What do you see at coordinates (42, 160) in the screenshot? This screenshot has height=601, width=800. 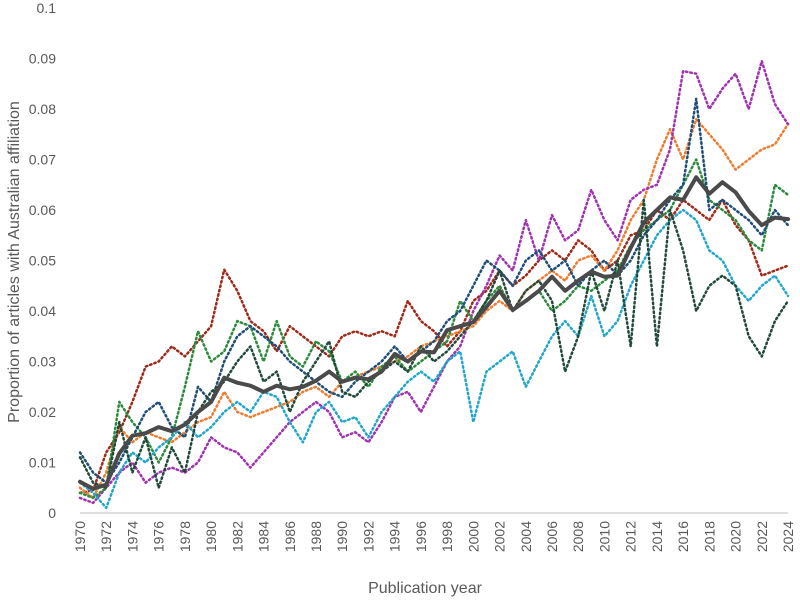 I see `y-tick-label: 0.07` at bounding box center [42, 160].